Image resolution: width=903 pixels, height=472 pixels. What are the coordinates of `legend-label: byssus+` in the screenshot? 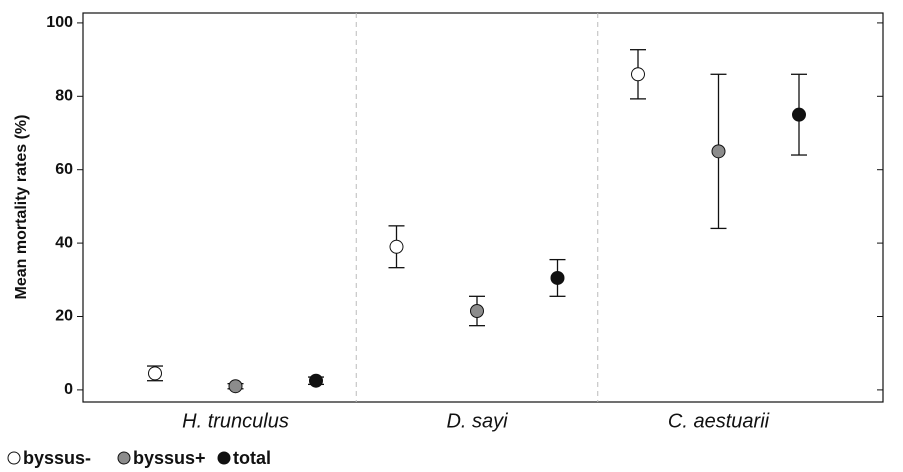 It's located at (169, 458).